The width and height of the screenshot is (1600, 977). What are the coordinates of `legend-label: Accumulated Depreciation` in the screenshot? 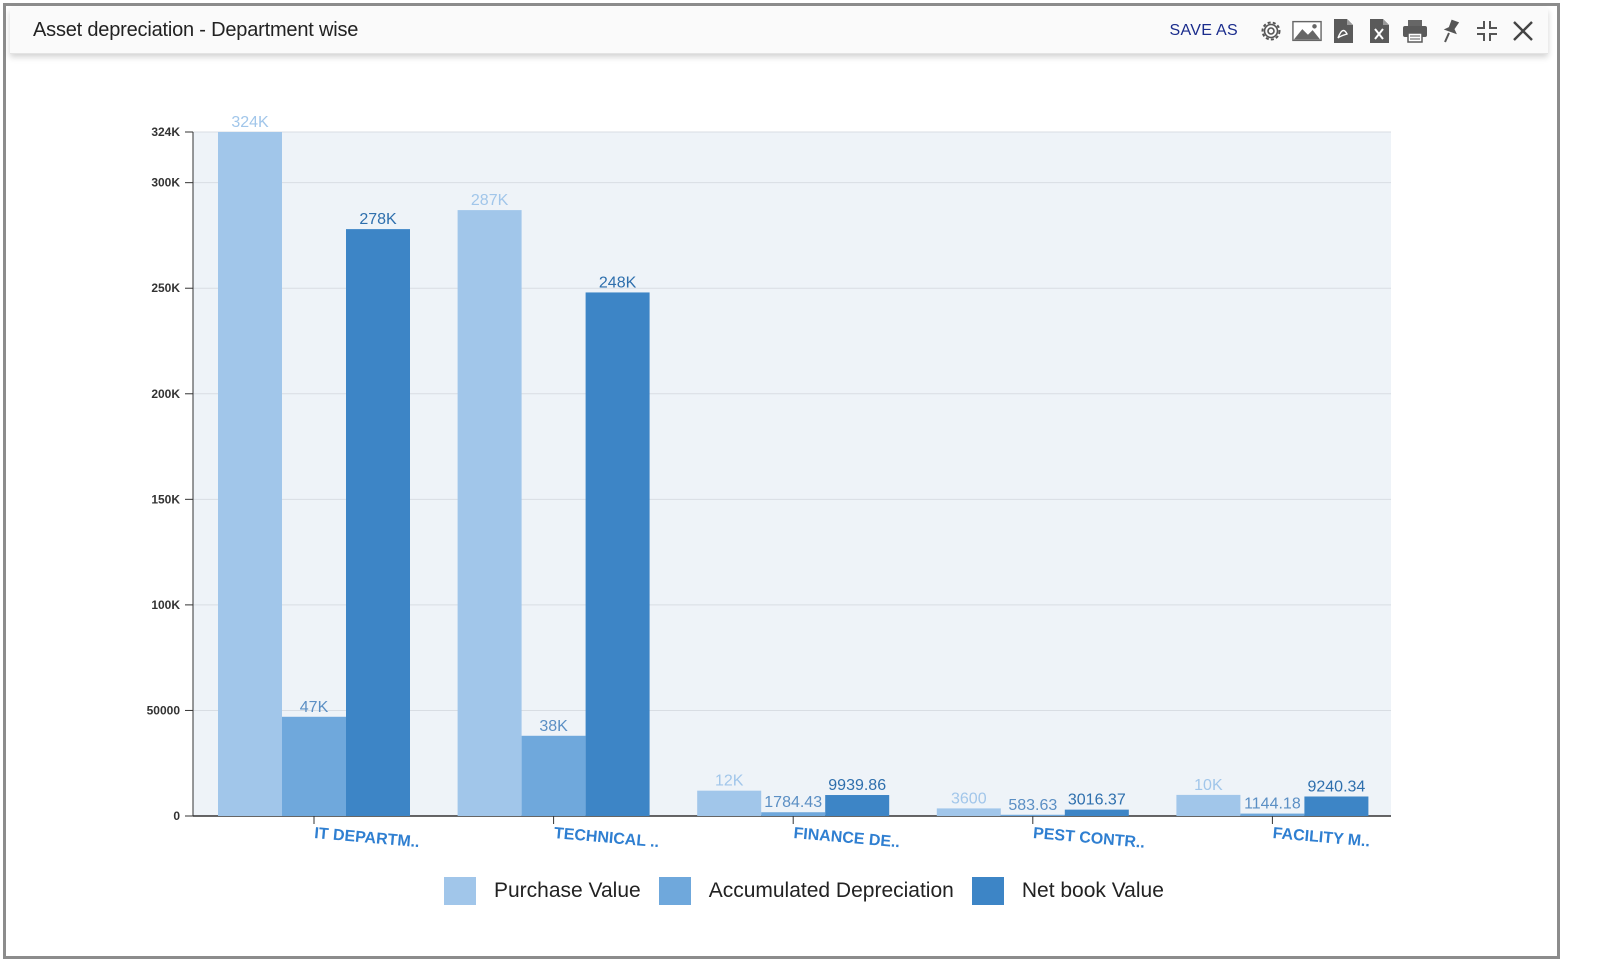 It's located at (831, 890).